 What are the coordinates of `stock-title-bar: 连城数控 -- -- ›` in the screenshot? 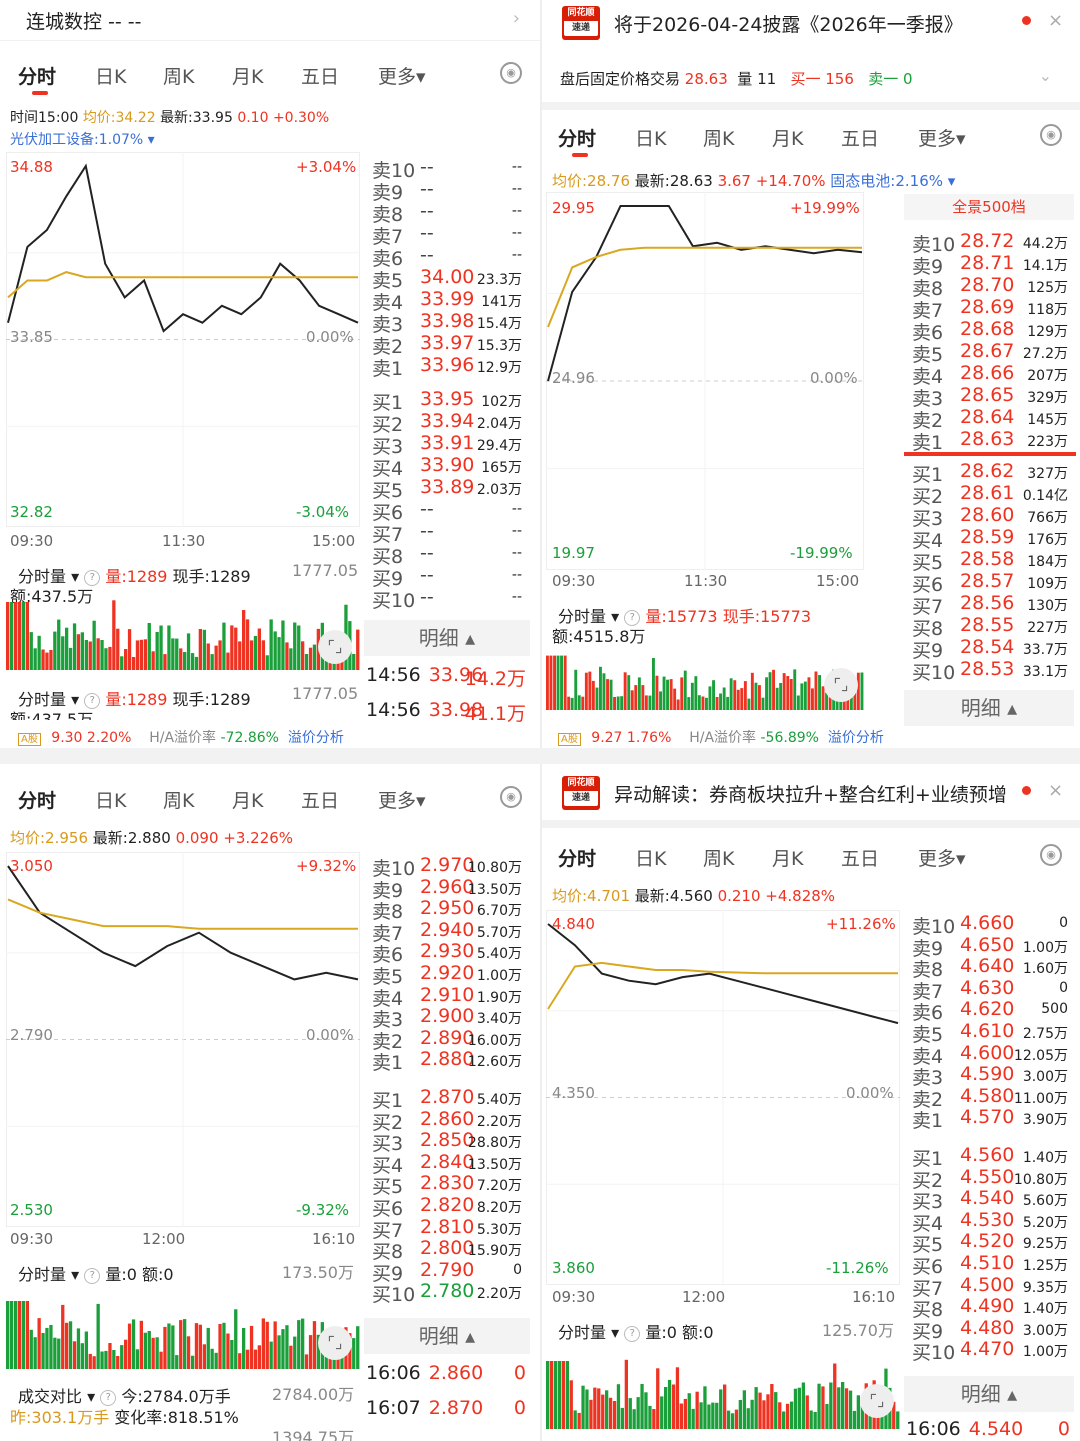 It's located at (270, 20).